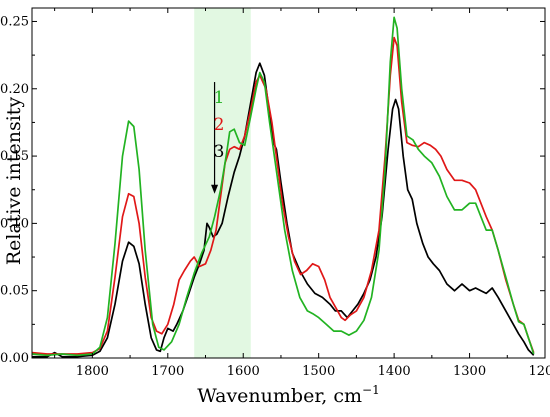  Describe the element at coordinates (14, 89) in the screenshot. I see `y-tick-label: 0.20` at that location.